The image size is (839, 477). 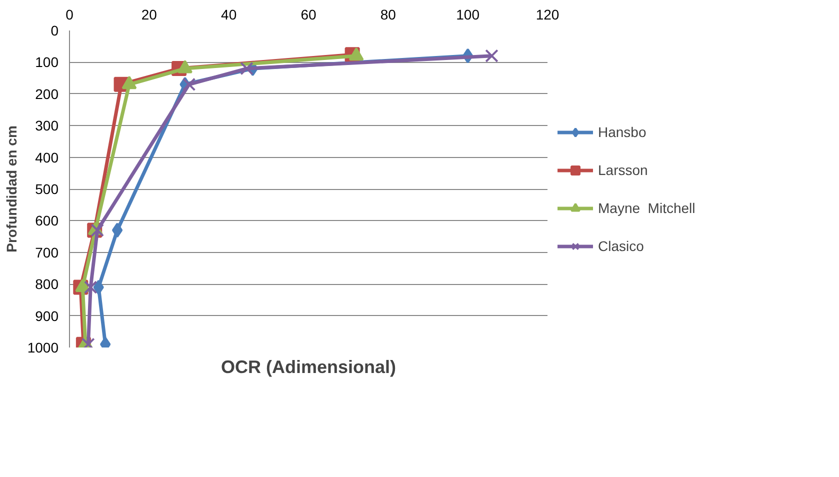 I want to click on x-axis-title: OCR (Adimensional), so click(x=308, y=367).